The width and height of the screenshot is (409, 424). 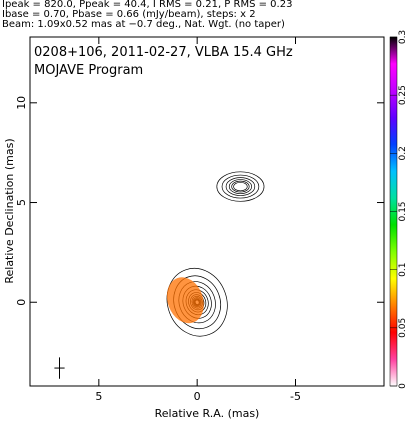 I want to click on colorbar-ticks: 0 0.05 0.1 0.15 0.2 0.25 0.3, so click(x=399, y=209).